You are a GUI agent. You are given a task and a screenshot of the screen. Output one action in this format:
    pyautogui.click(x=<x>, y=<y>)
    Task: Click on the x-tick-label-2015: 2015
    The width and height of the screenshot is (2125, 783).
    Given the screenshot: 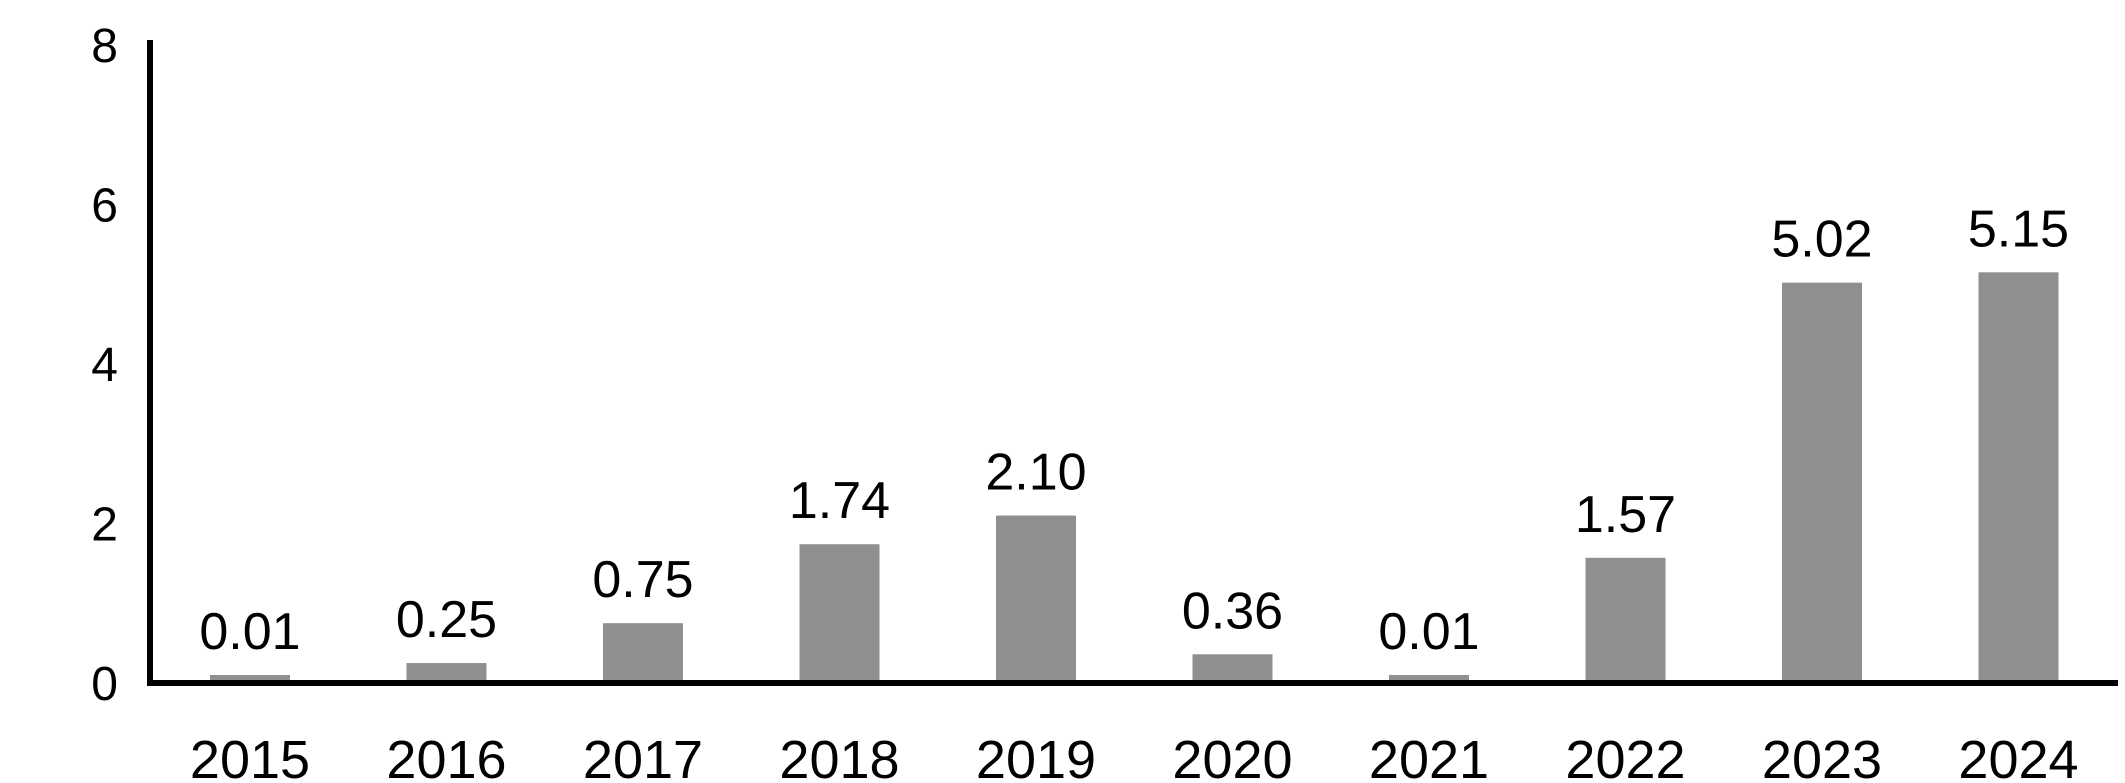 What is the action you would take?
    pyautogui.click(x=250, y=756)
    